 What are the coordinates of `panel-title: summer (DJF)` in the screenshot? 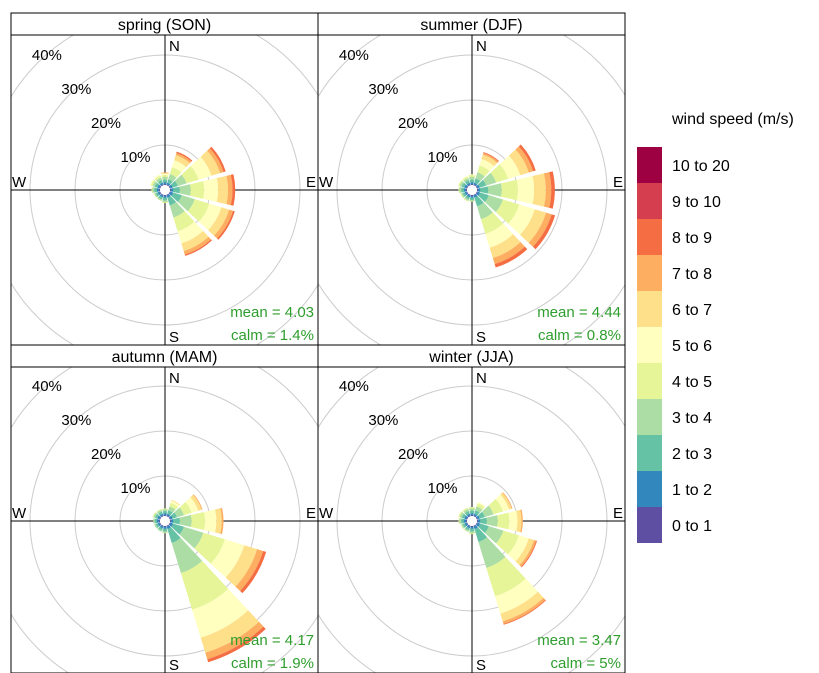 It's located at (471, 25).